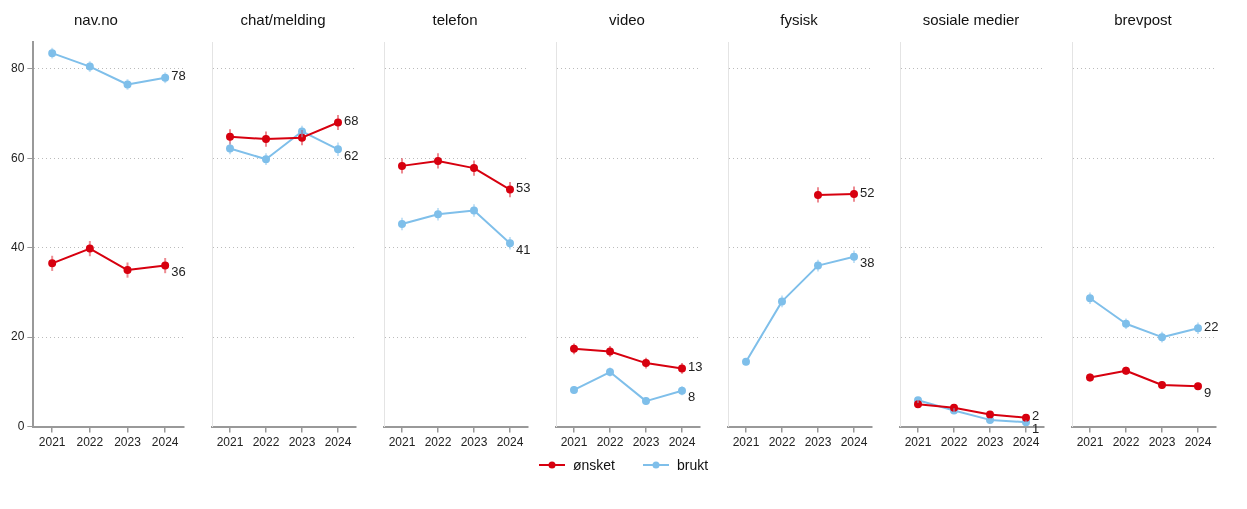  I want to click on y-tick-label: 60, so click(17, 157).